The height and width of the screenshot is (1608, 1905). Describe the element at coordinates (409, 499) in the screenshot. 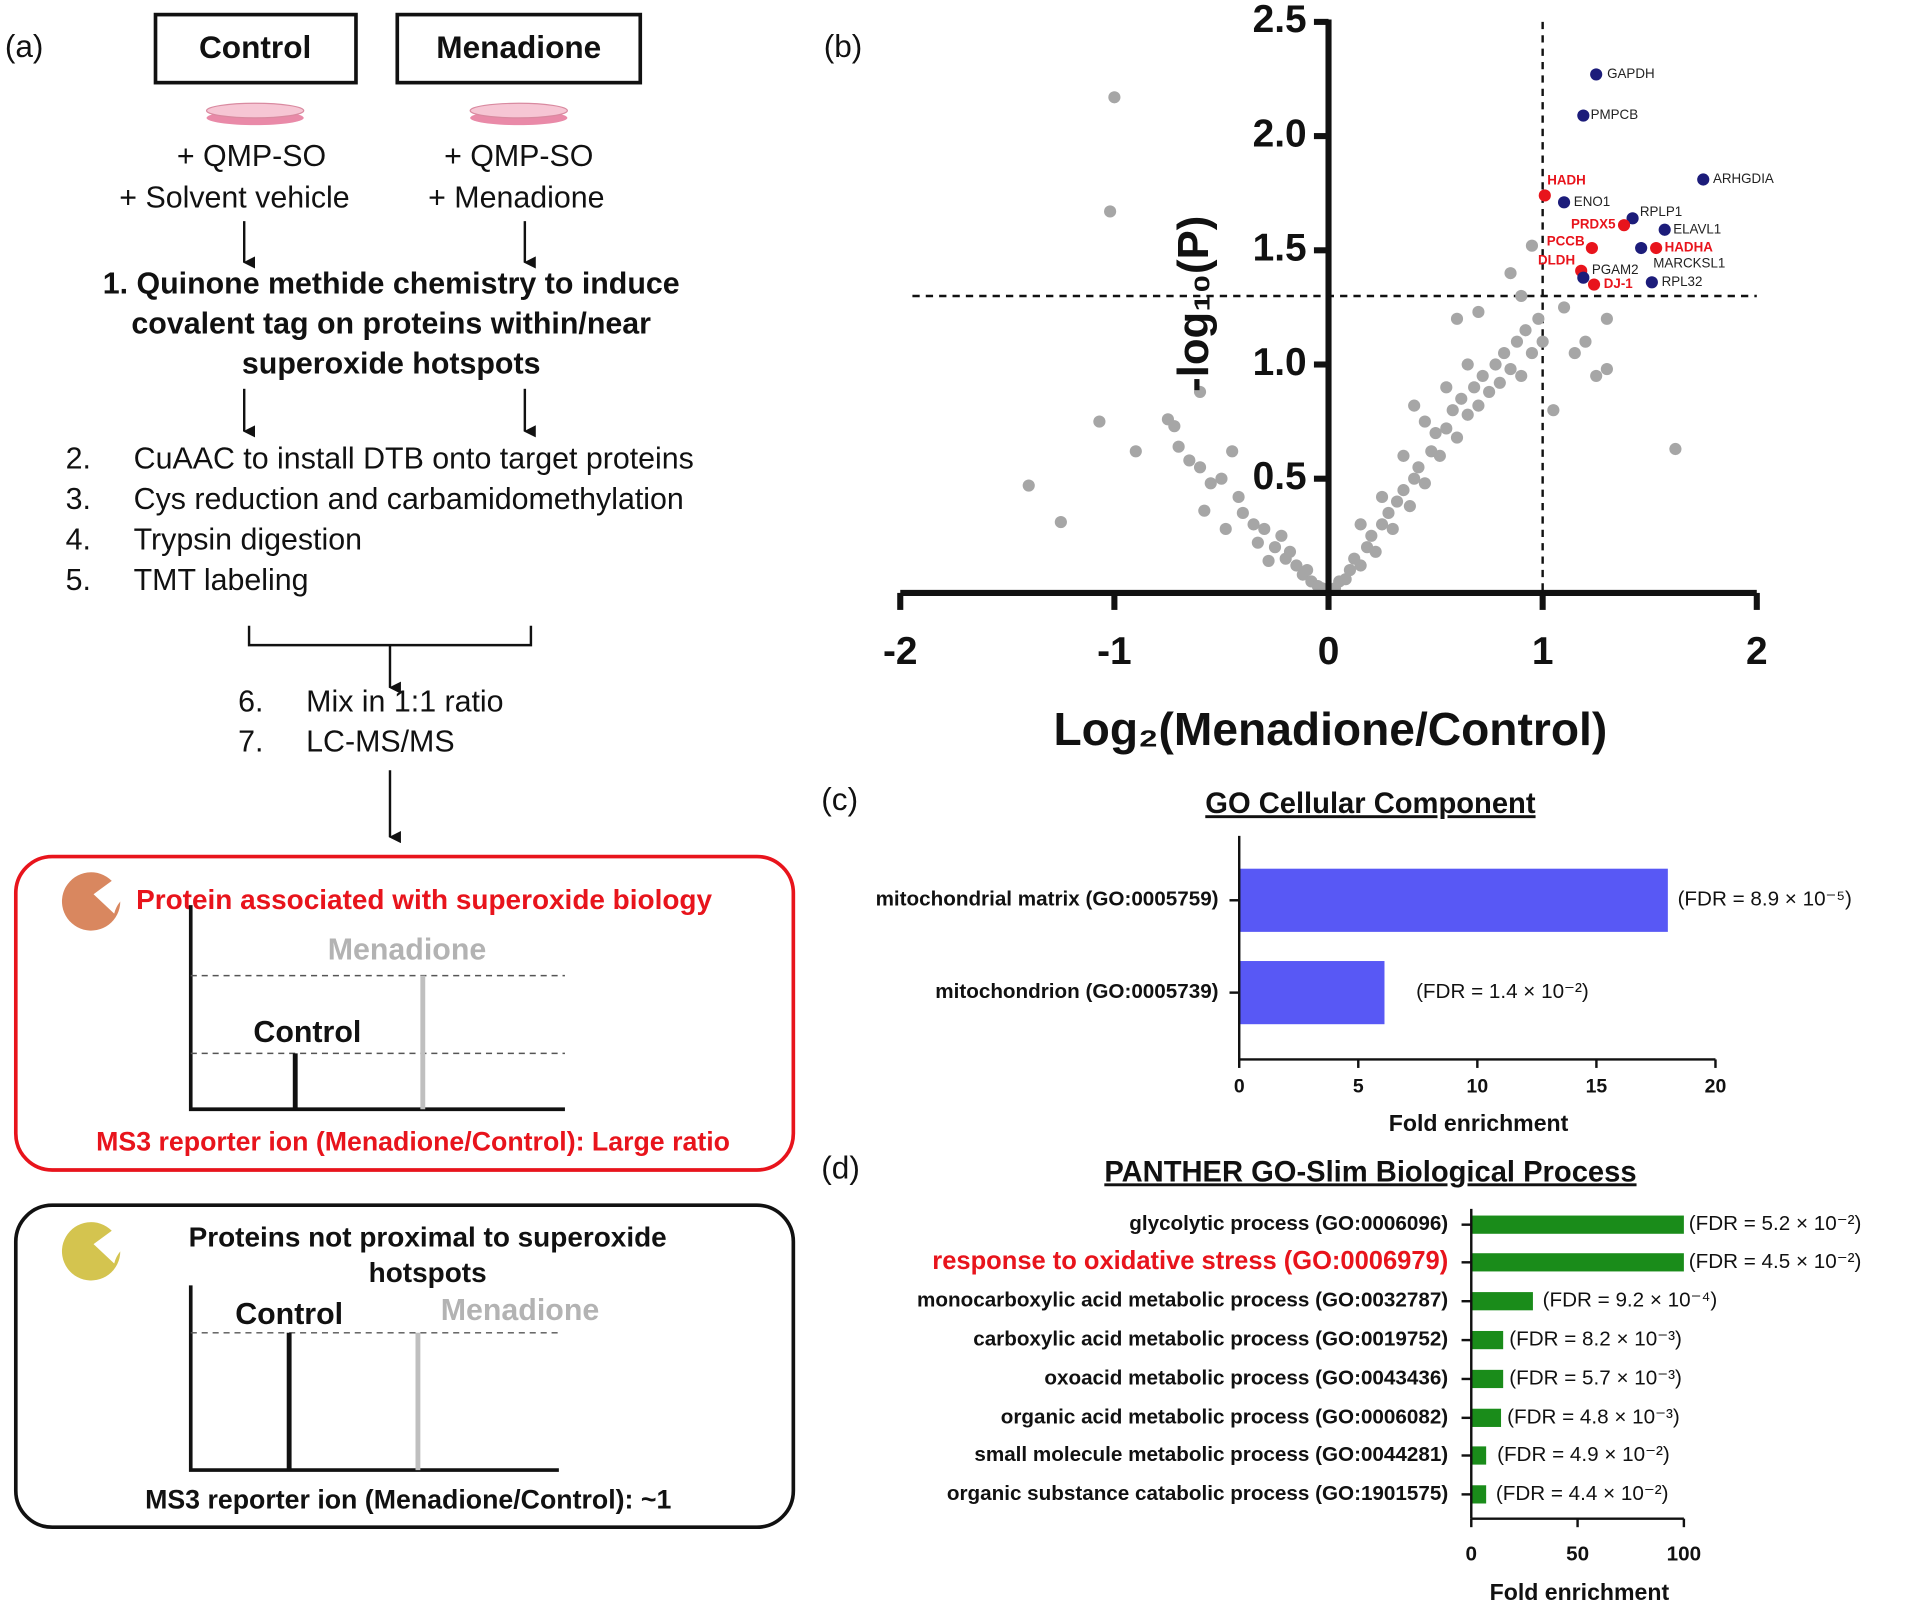

I see `step-text: Cys reduction and carbamidomethylation` at that location.